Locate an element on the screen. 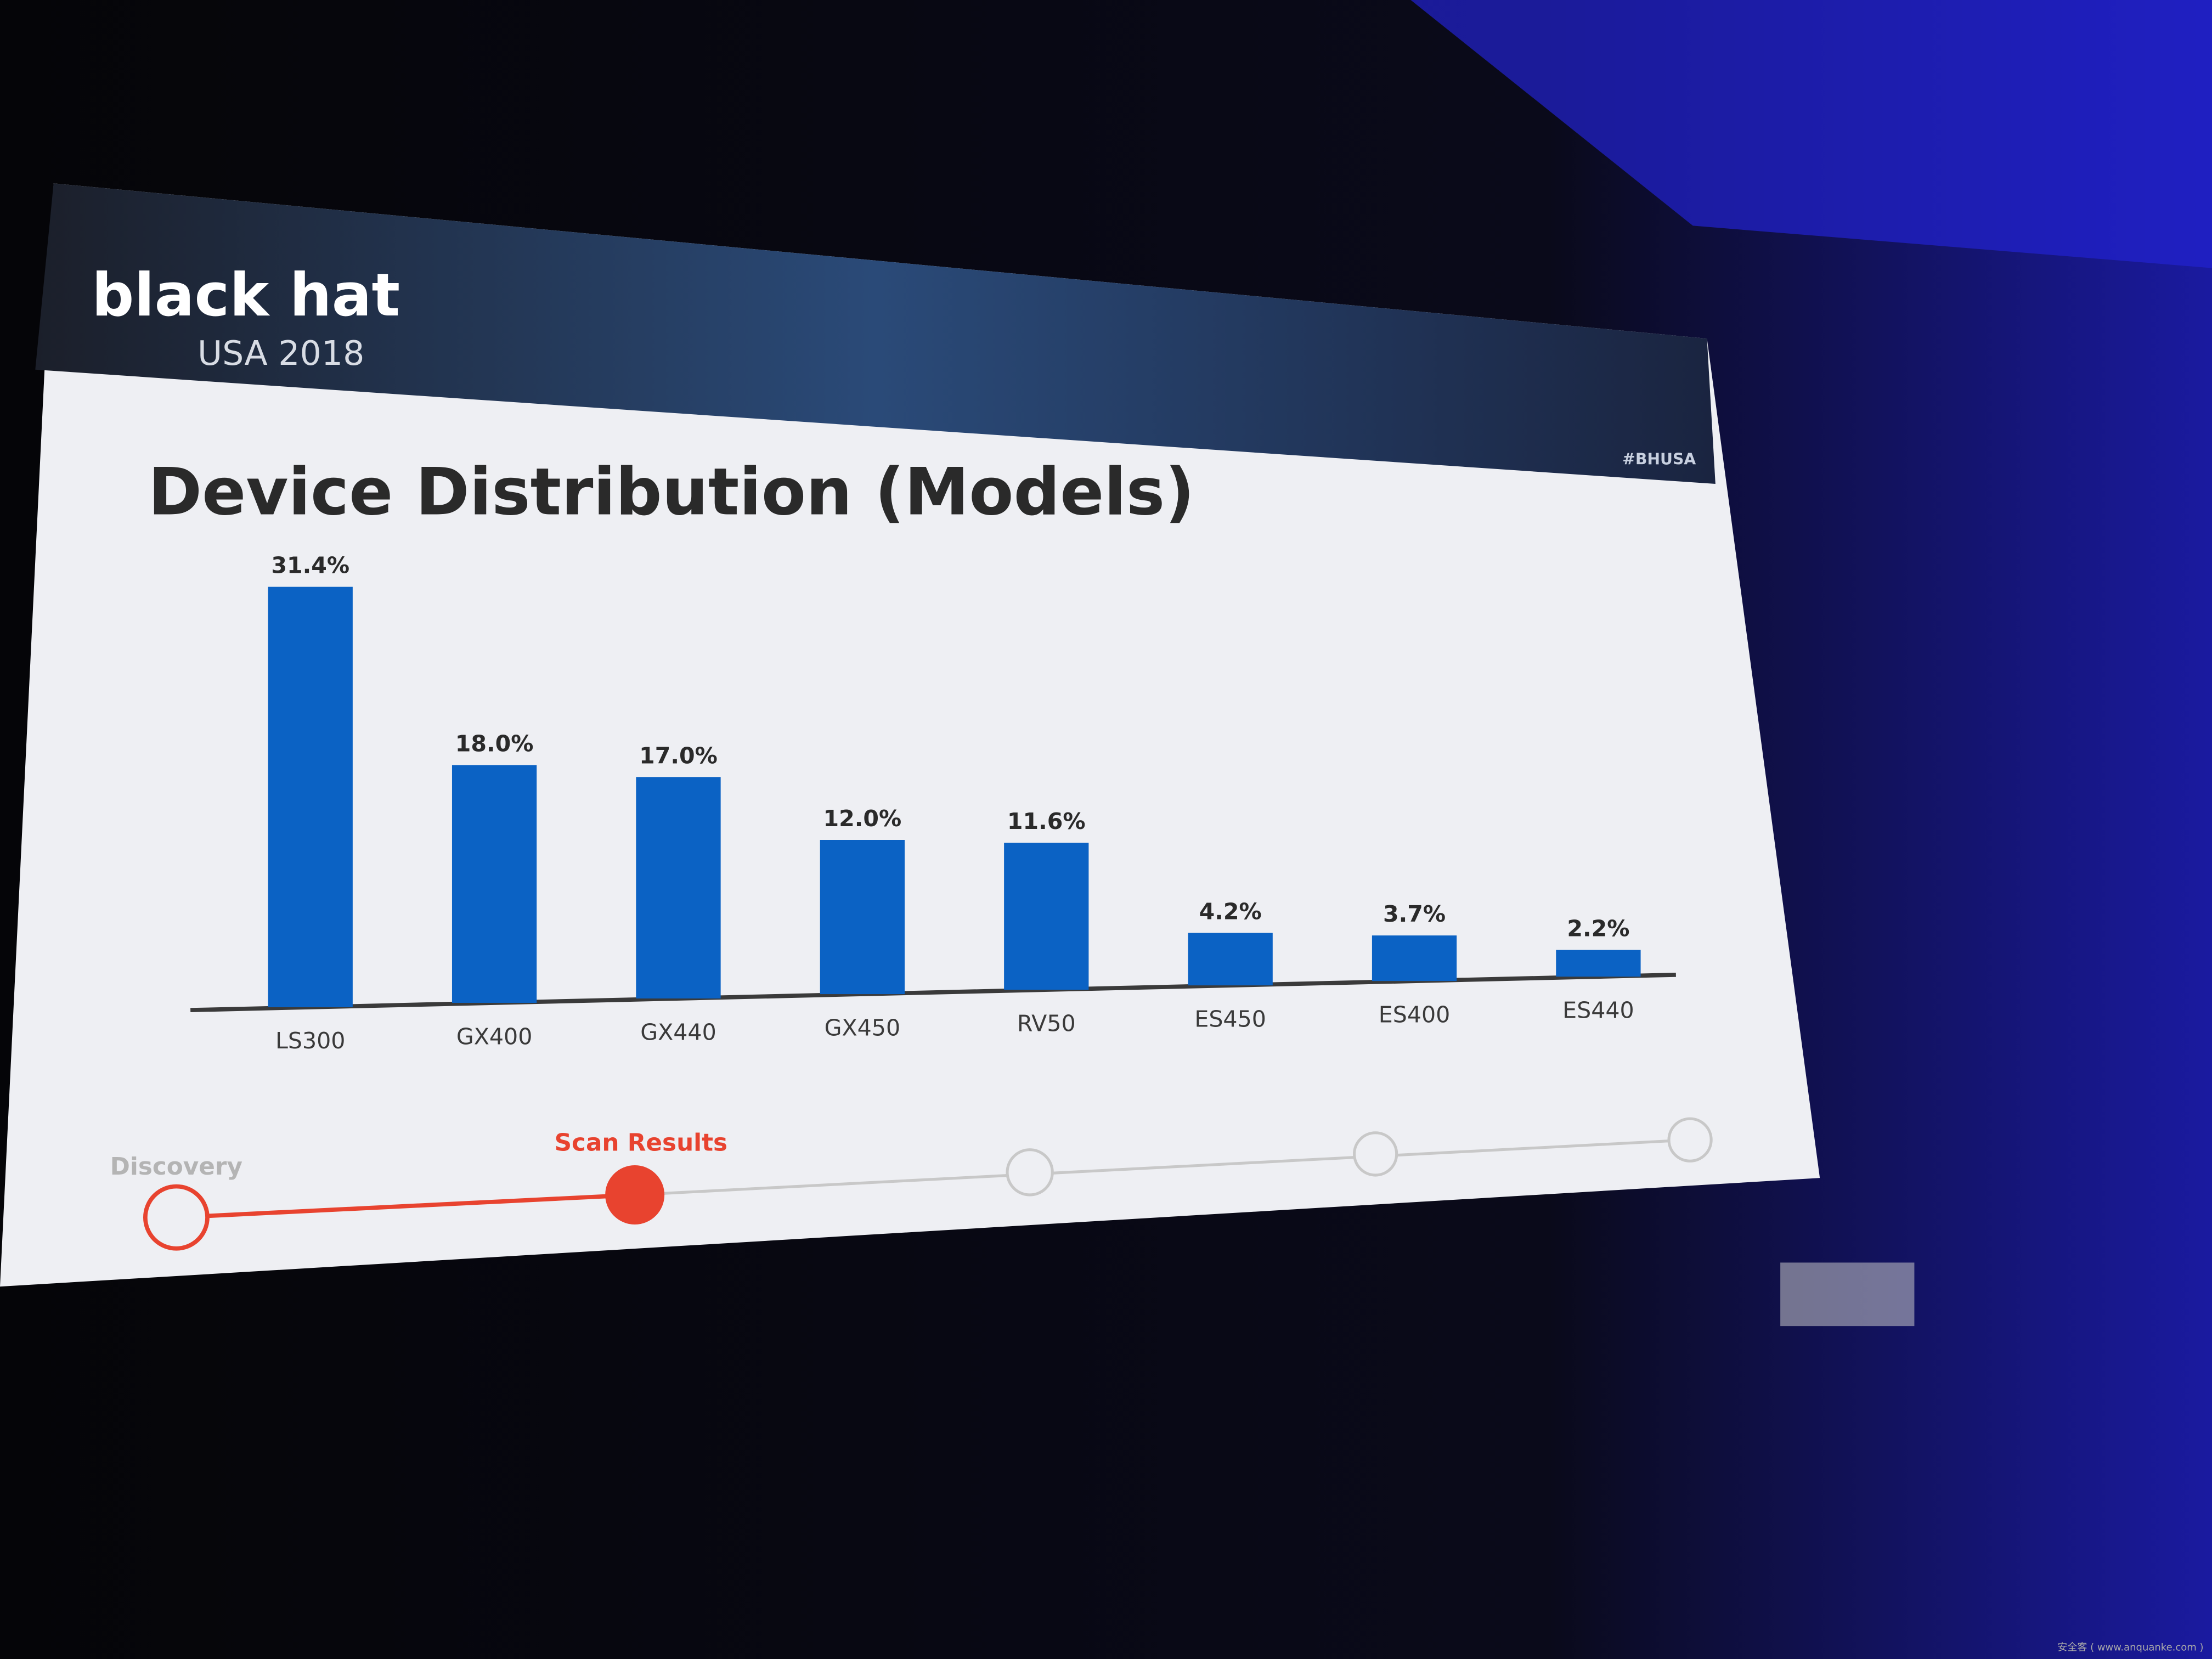 This screenshot has height=1659, width=2212. event-name: USA 2018 is located at coordinates (281, 353).